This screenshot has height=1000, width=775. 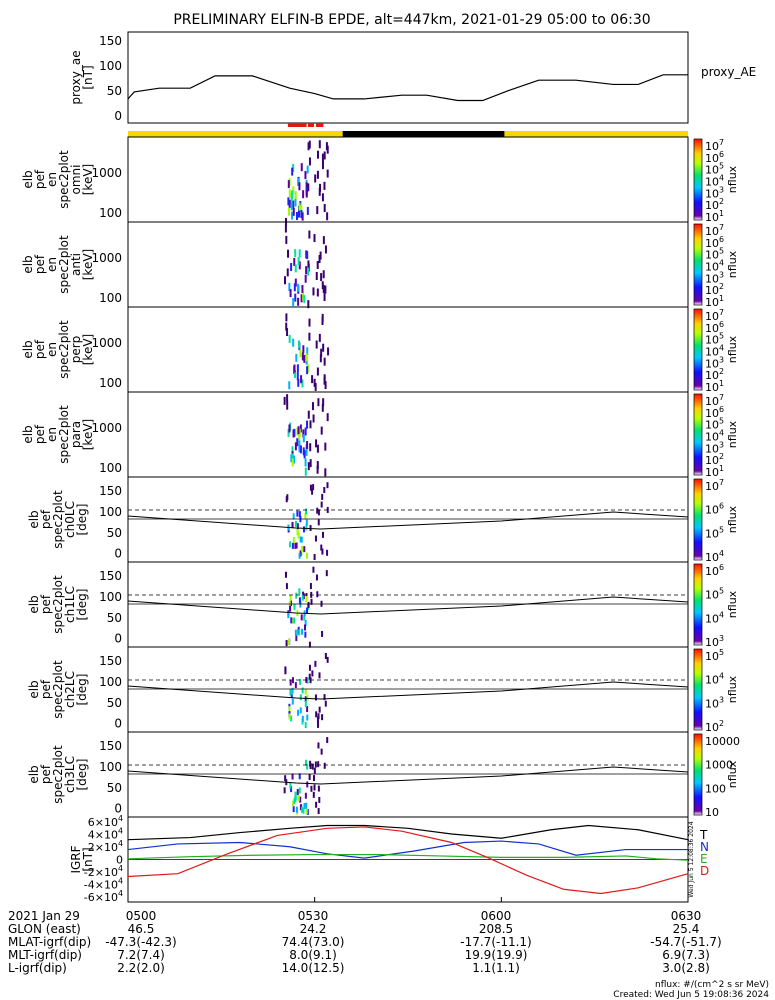 I want to click on date-label: 2021 Jan 29, so click(x=44, y=916).